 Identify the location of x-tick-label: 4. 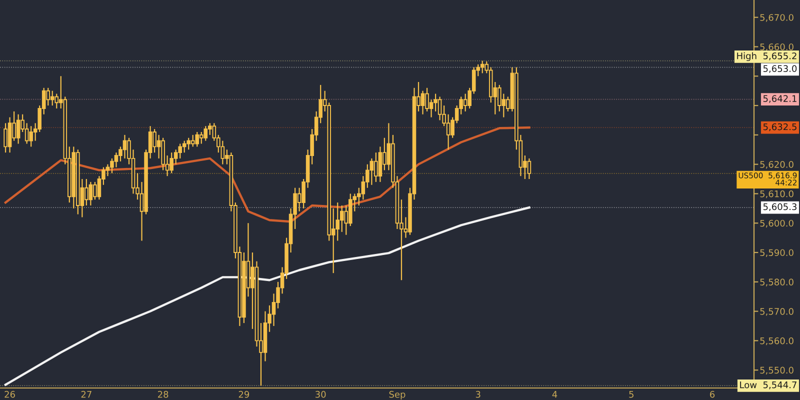
(555, 394).